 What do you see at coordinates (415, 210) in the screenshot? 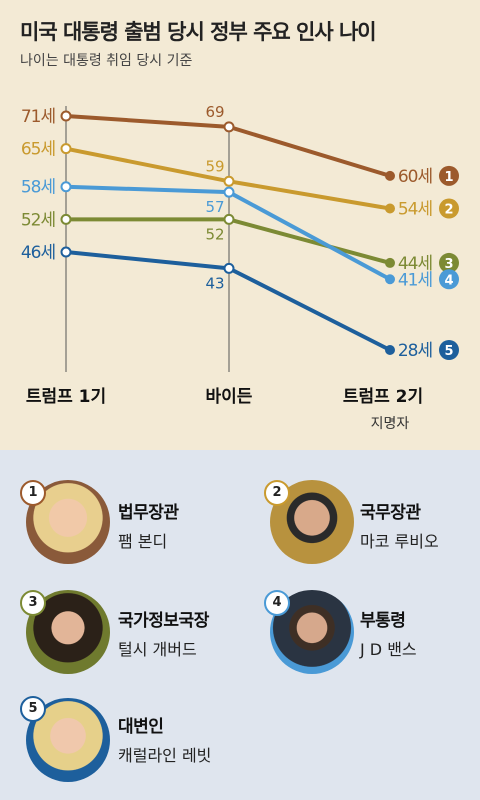
I see `data-label: 54세` at bounding box center [415, 210].